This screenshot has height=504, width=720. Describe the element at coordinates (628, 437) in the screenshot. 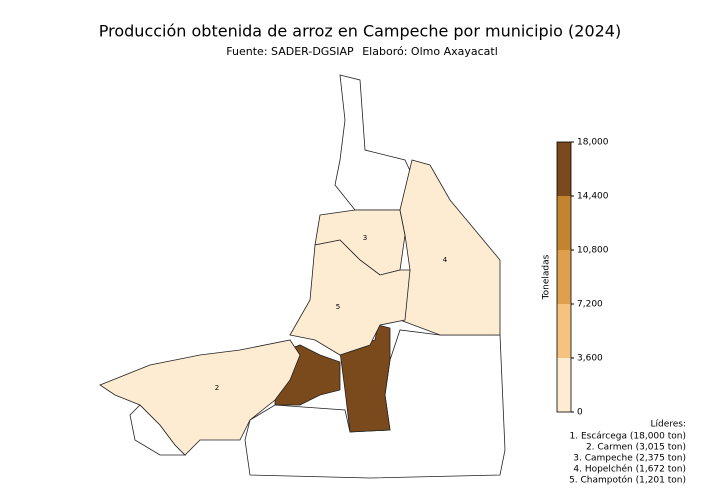

I see `leader-entry: 1. Escárcega (18,000 ton)` at that location.